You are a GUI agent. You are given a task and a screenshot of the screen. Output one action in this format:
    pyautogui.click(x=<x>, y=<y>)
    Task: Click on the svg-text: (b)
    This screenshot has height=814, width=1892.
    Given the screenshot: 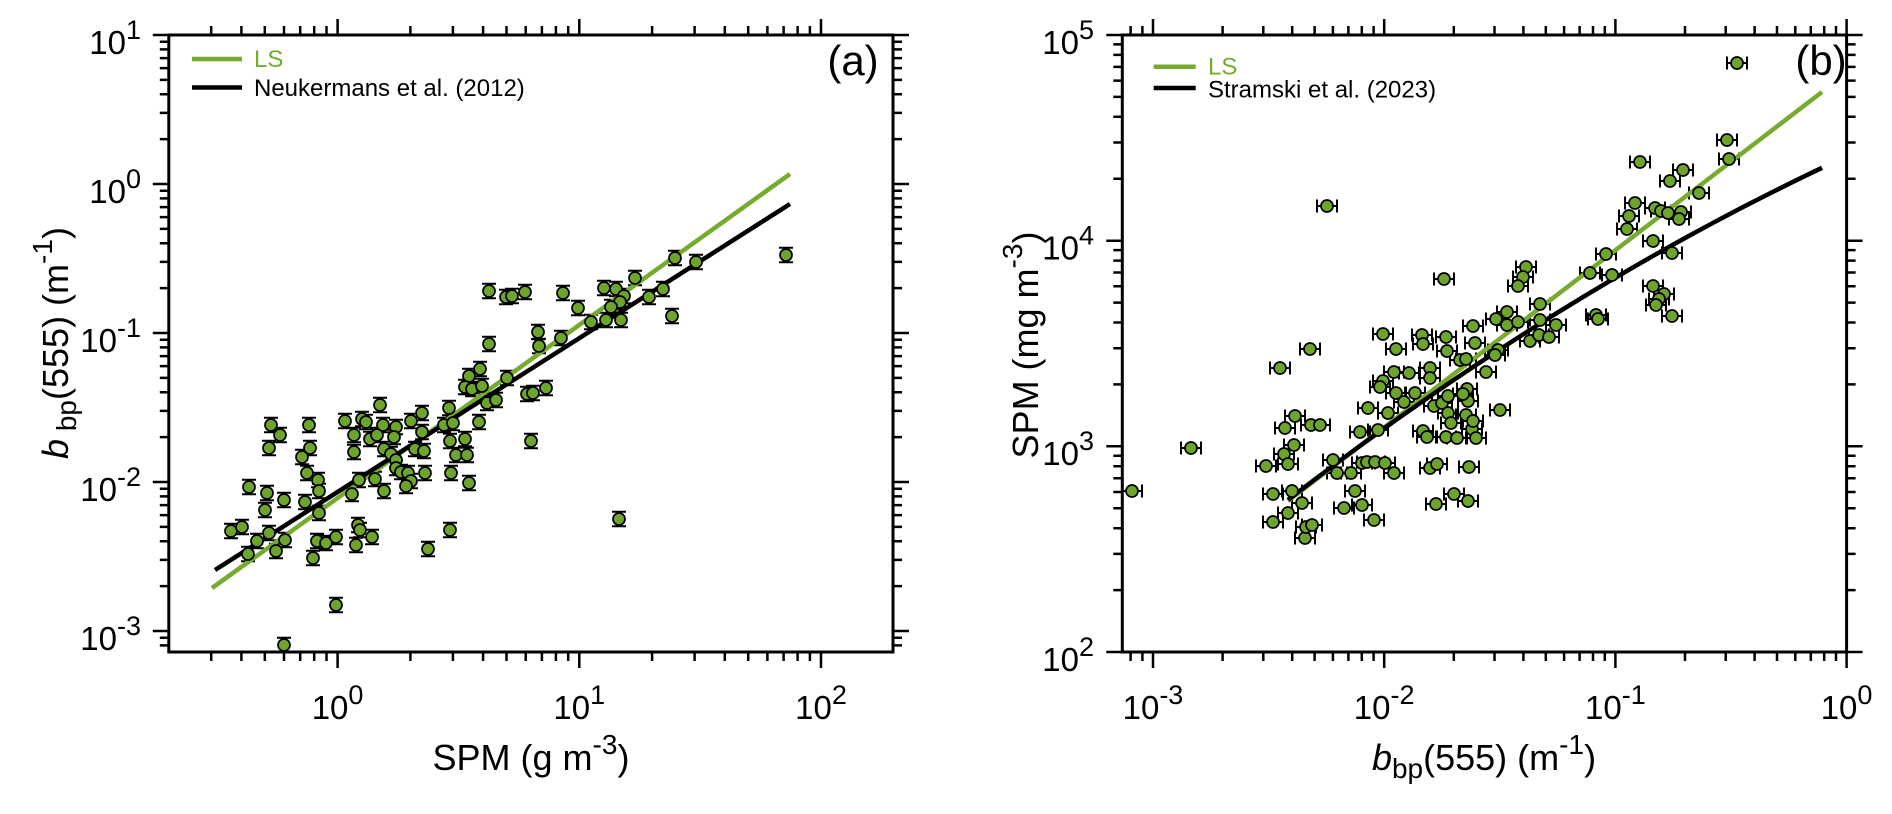 What is the action you would take?
    pyautogui.click(x=1820, y=60)
    